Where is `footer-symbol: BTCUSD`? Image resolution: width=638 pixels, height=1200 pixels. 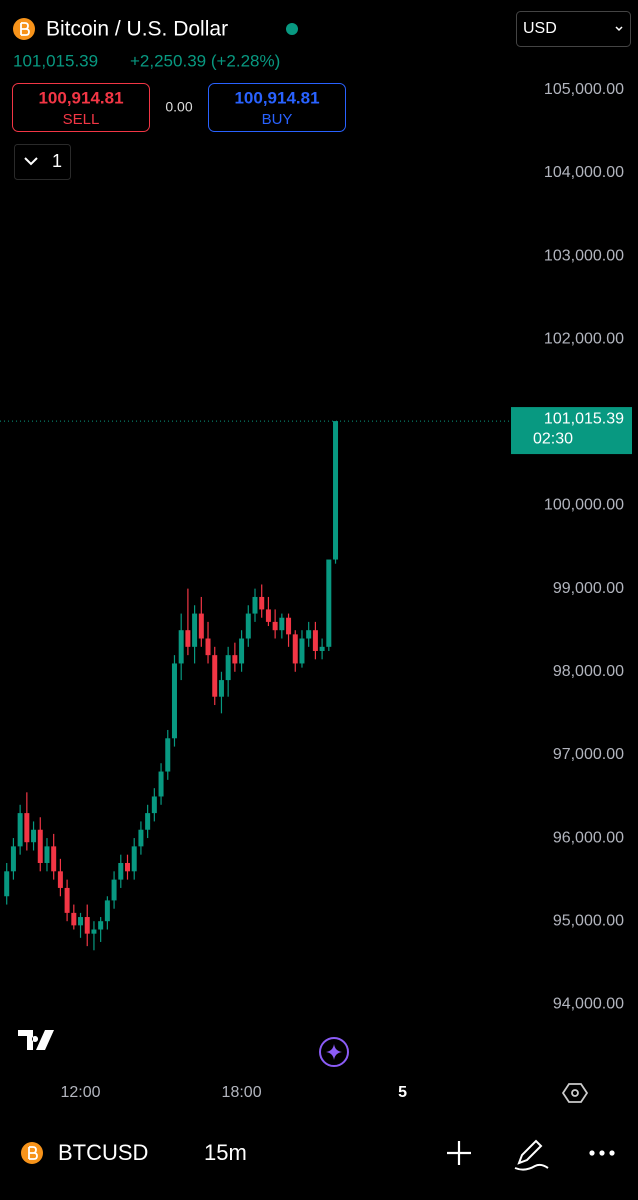
footer-symbol: BTCUSD is located at coordinates (103, 1152).